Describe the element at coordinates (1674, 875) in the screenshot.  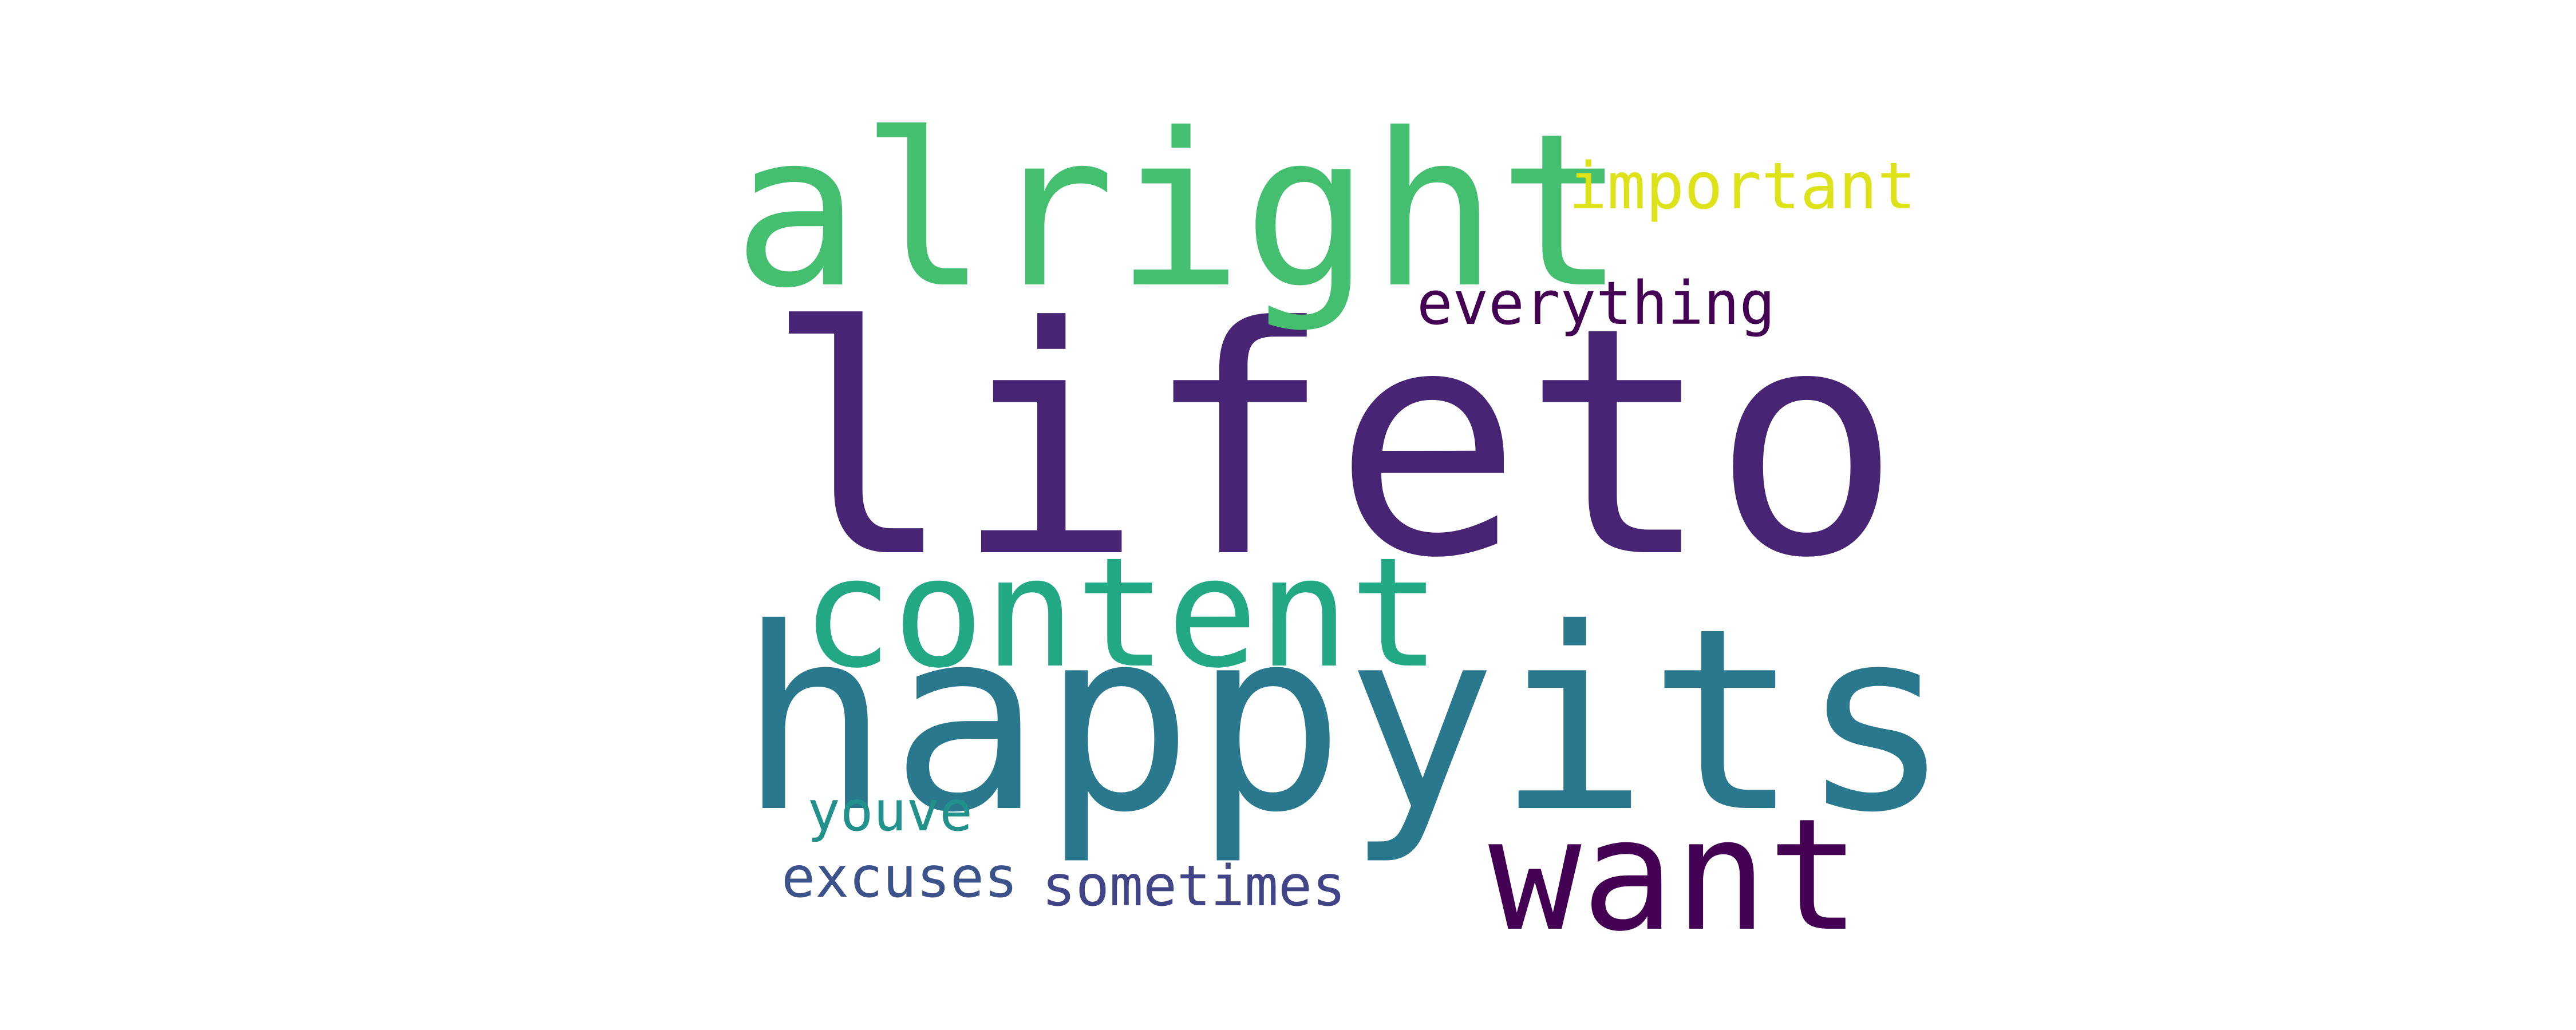
I see `word-want: want` at that location.